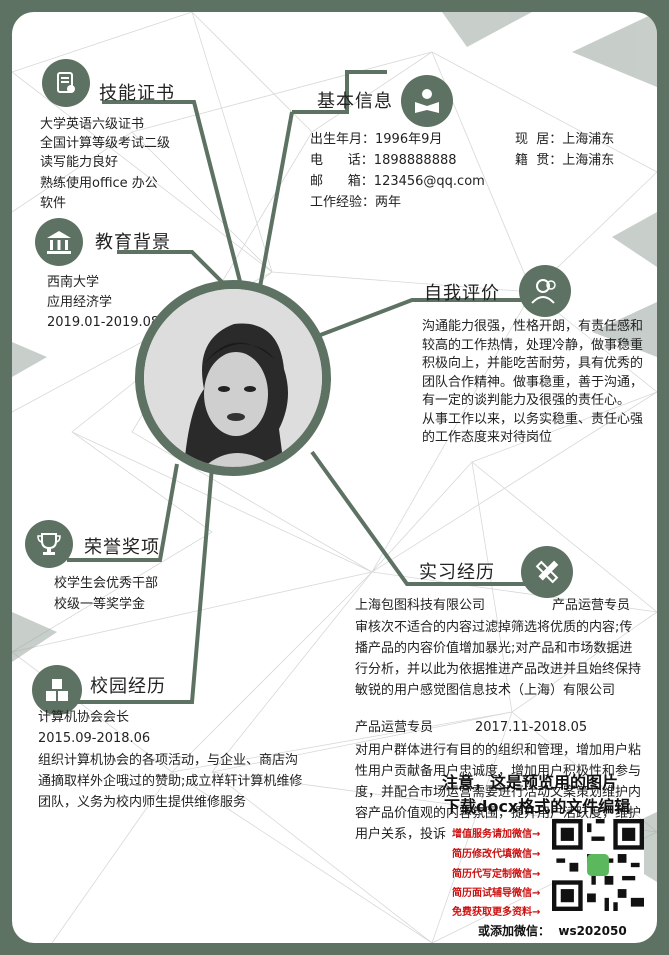  Describe the element at coordinates (376, 139) in the screenshot. I see `basic-birth: 出生年月：1996年9月` at that location.